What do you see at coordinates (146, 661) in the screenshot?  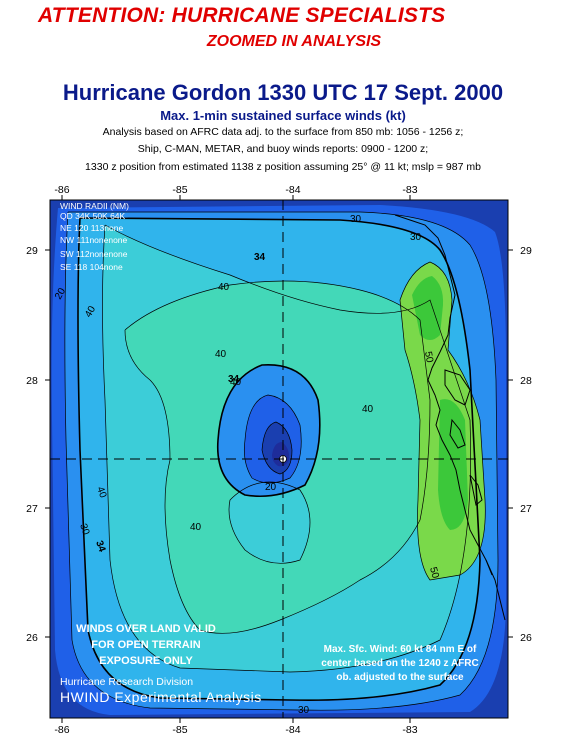 I see `svg-text: EXPOSURE ONLY` at bounding box center [146, 661].